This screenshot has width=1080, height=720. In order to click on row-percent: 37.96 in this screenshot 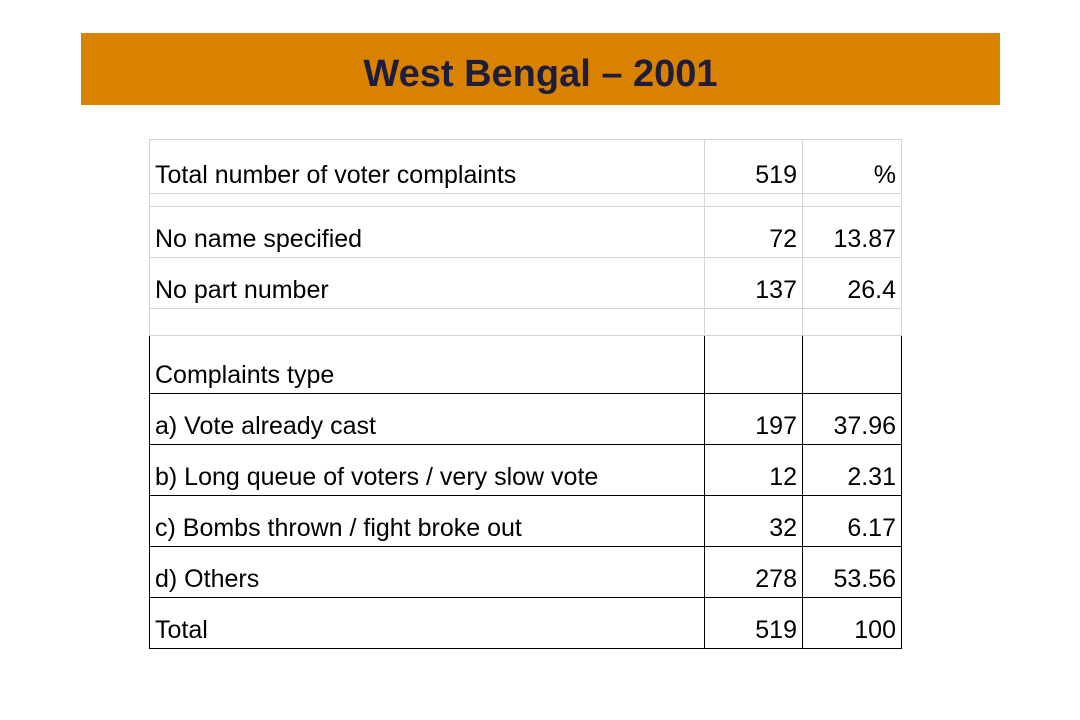, I will do `click(852, 419)`.